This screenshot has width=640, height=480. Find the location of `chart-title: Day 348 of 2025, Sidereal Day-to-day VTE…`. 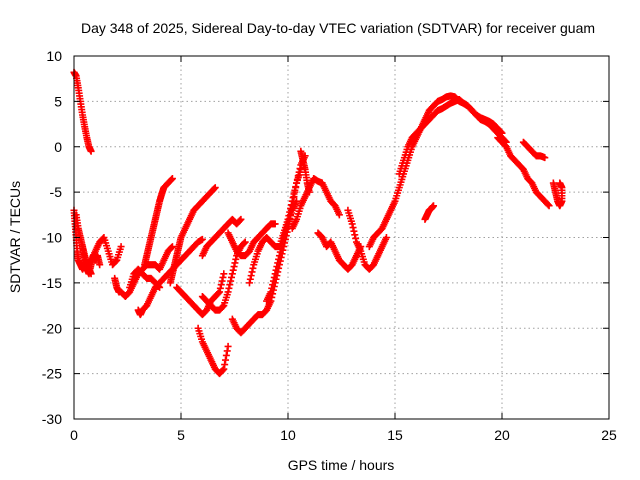

chart-title: Day 348 of 2025, Sidereal Day-to-day VTE… is located at coordinates (338, 28).